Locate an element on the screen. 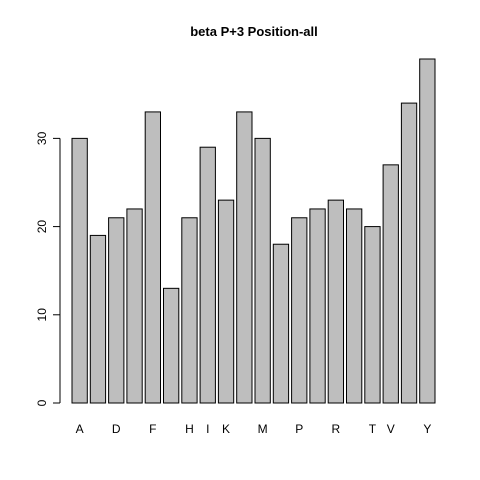 The image size is (480, 480). bar-C is located at coordinates (98, 319).